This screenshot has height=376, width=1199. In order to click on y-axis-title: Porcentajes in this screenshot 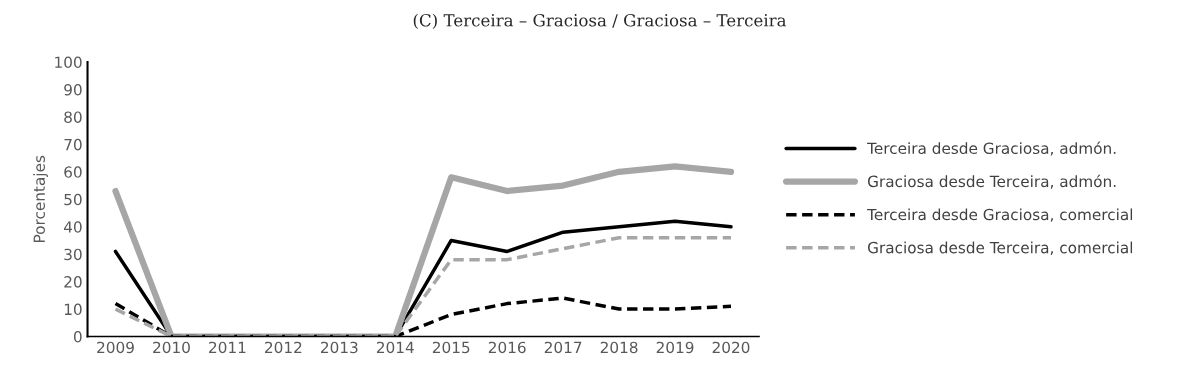, I will do `click(40, 198)`.